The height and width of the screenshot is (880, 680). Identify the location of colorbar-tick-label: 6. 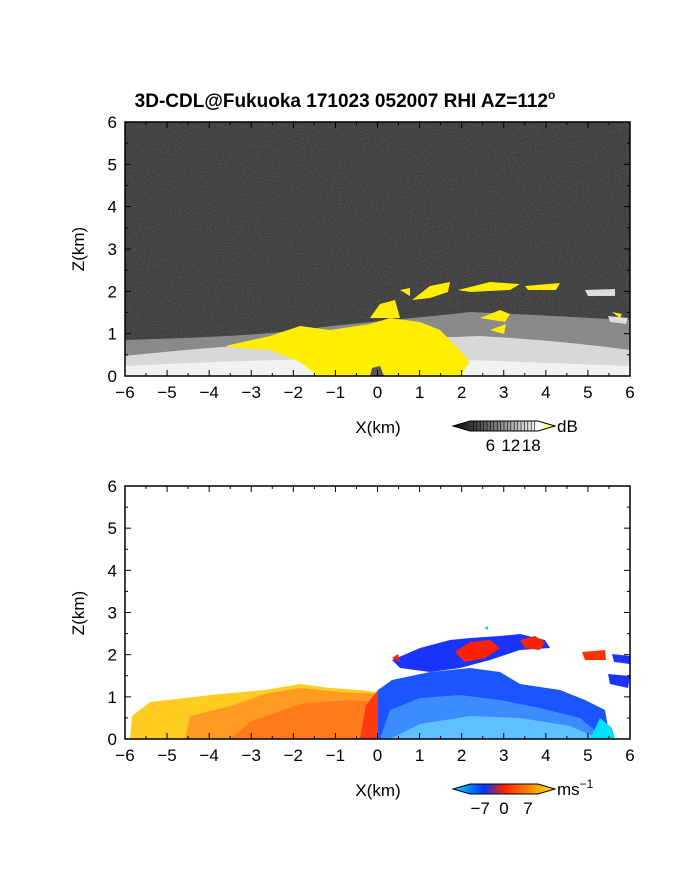
(490, 445).